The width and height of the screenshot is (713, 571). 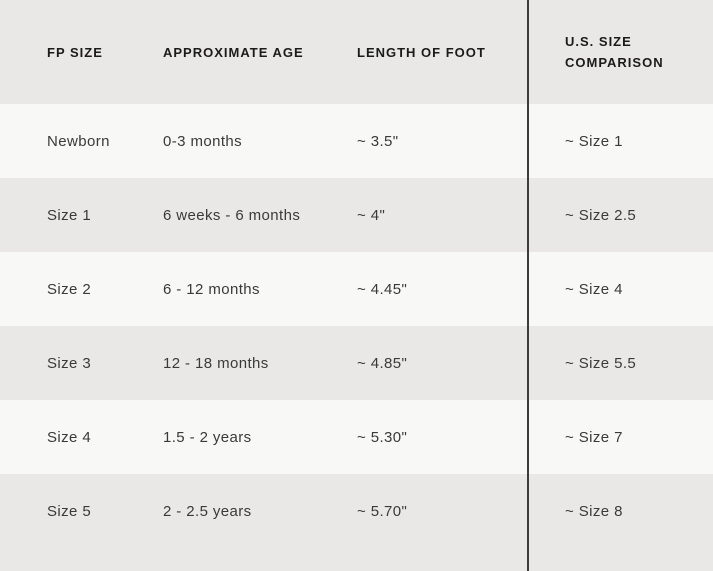 I want to click on cell-approximate-age: 1.5 - 2 years, so click(x=207, y=437).